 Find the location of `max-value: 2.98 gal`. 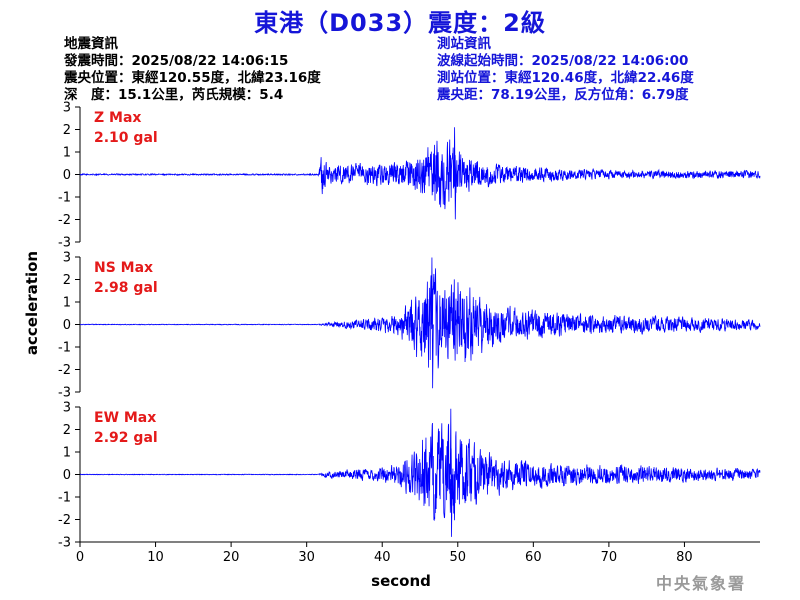

max-value: 2.98 gal is located at coordinates (126, 288).